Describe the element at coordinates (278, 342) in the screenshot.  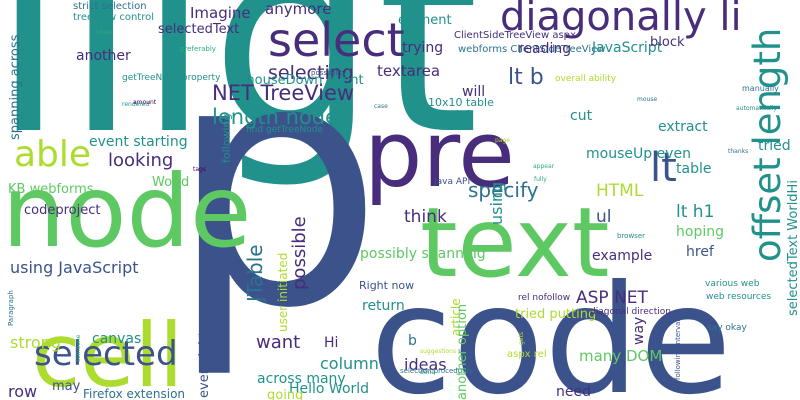
I see `word: want` at that location.